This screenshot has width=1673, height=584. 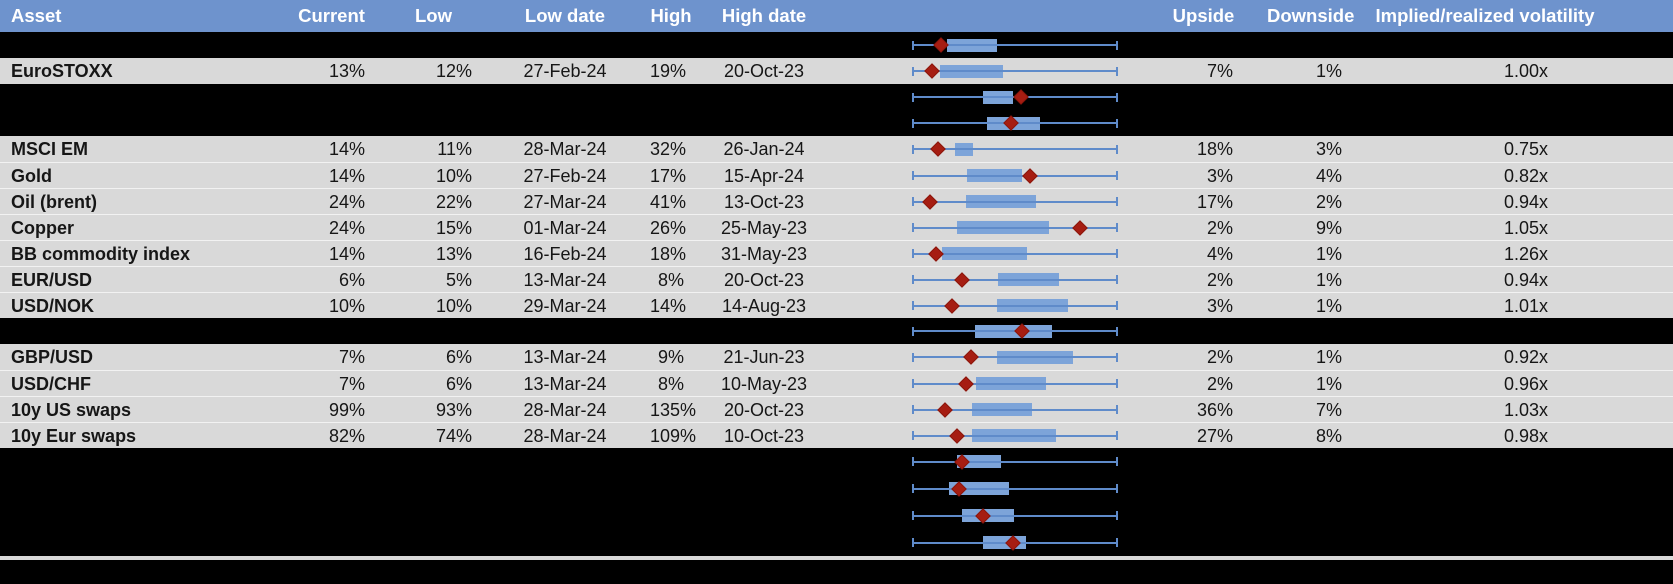 What do you see at coordinates (42, 227) in the screenshot?
I see `asset-cell: Copper` at bounding box center [42, 227].